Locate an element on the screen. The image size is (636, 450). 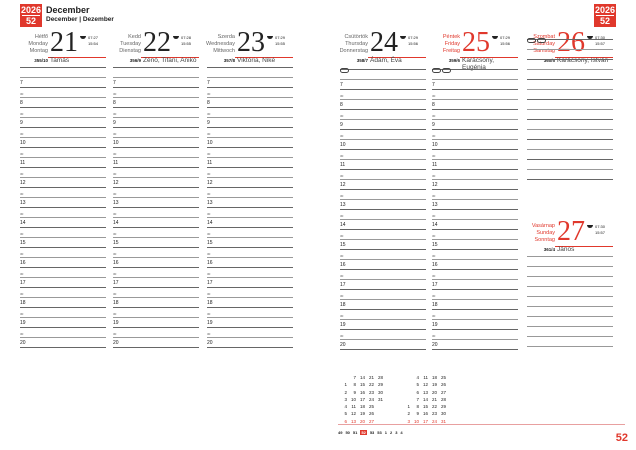
week-number: 4 is located at coordinates (401, 432).